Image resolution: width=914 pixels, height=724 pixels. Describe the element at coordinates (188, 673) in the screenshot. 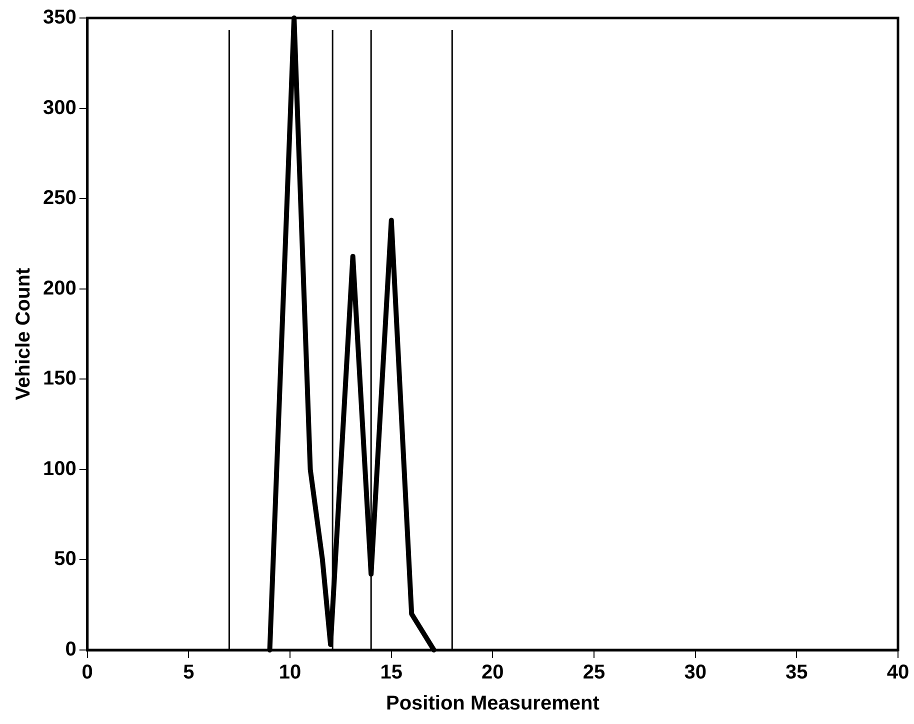

I see `x-tick-label: 5` at that location.